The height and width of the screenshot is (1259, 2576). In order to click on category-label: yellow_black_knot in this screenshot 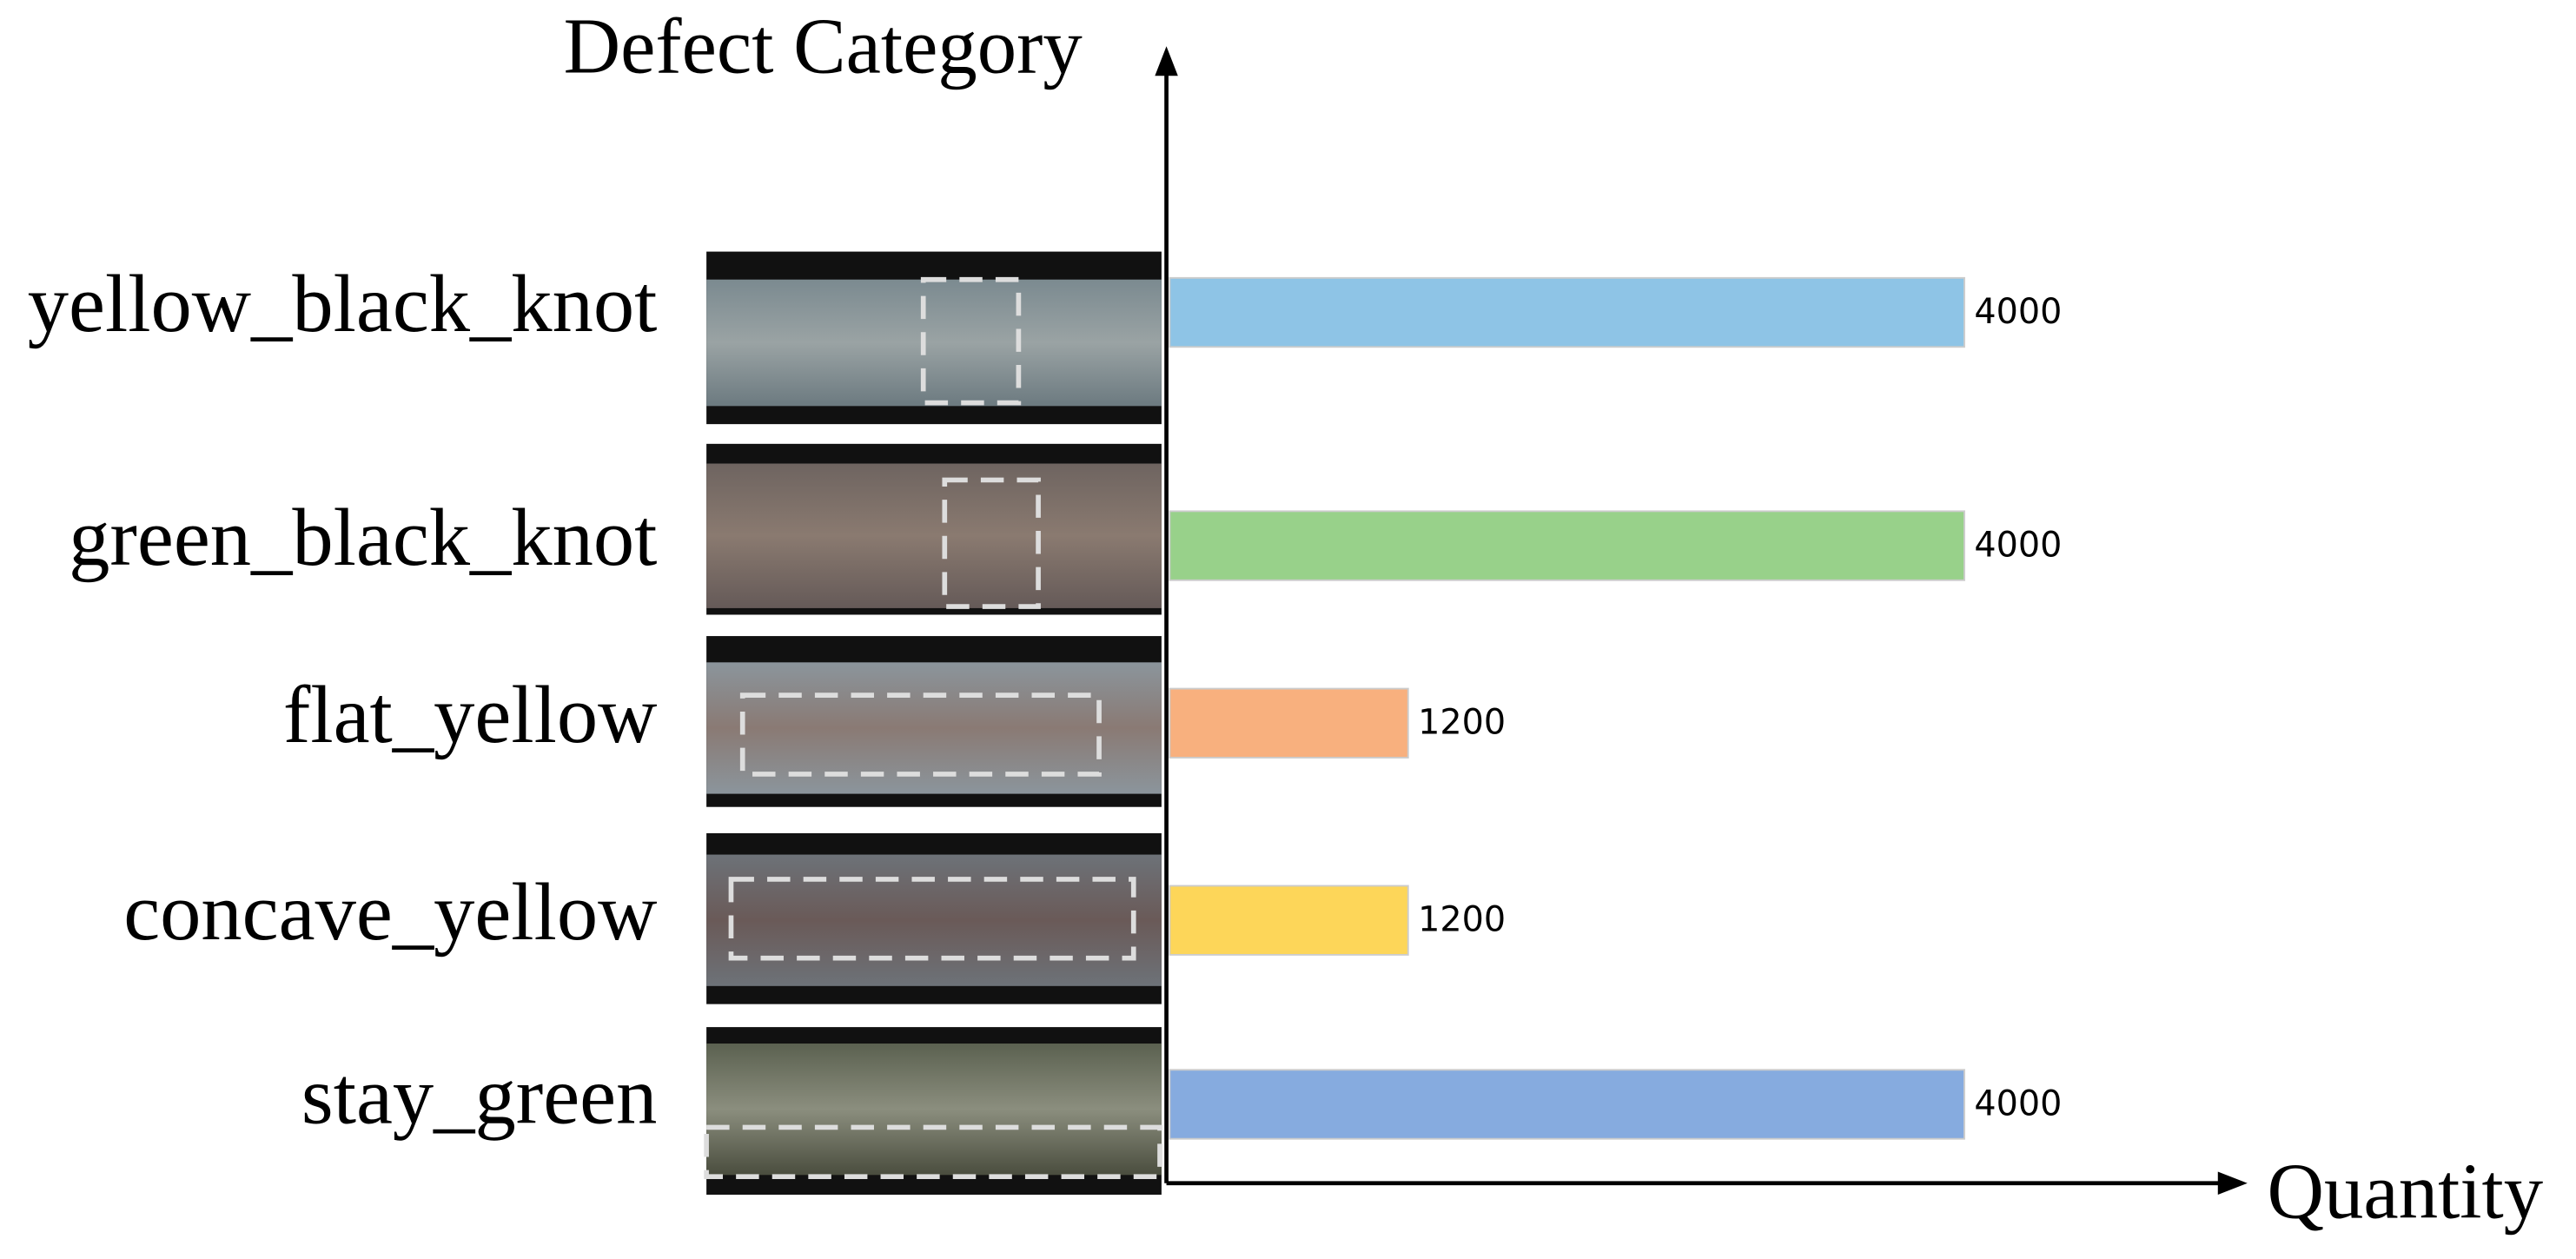, I will do `click(343, 304)`.